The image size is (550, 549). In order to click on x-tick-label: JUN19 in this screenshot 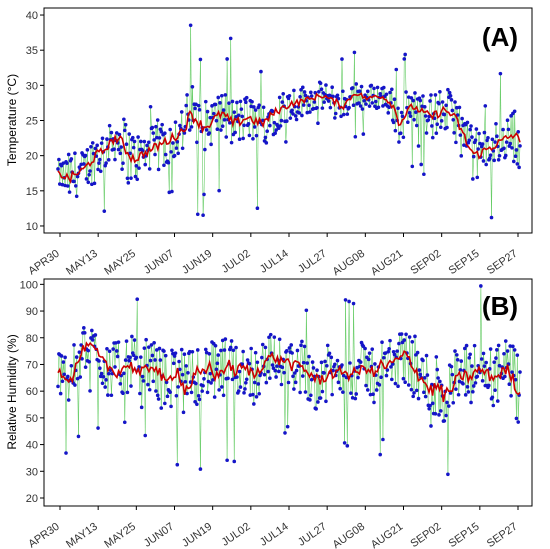, I will do `click(197, 262)`.